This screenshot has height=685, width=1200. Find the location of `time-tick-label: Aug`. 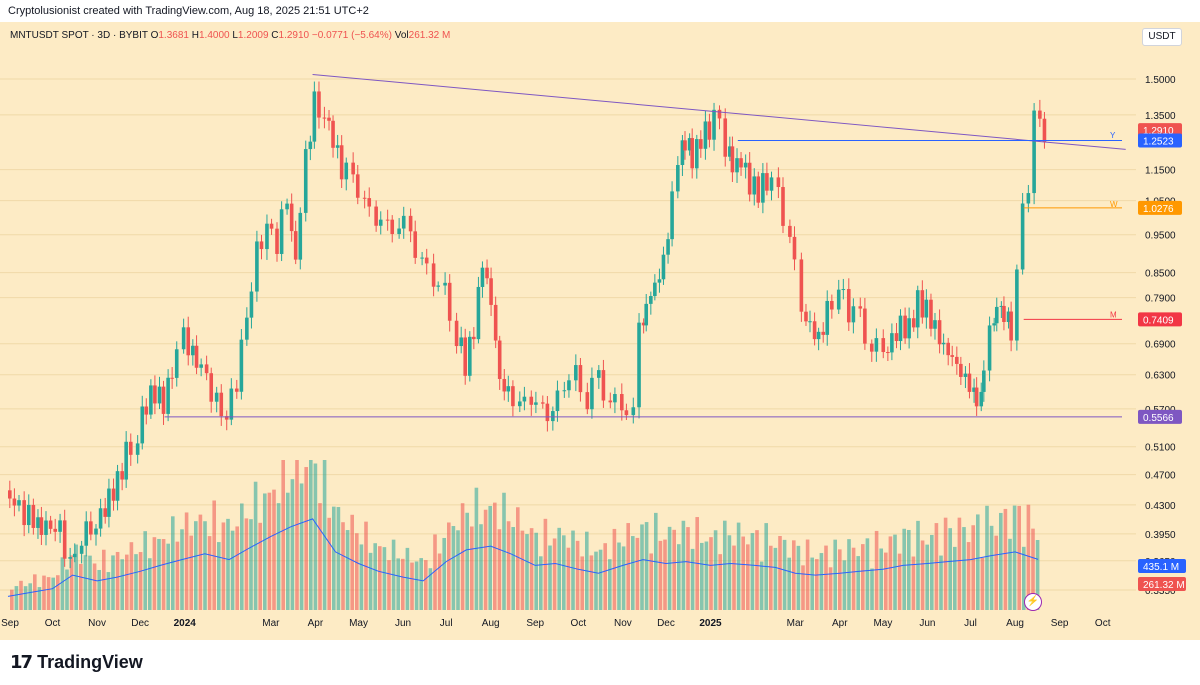

time-tick-label: Aug is located at coordinates (1015, 623).